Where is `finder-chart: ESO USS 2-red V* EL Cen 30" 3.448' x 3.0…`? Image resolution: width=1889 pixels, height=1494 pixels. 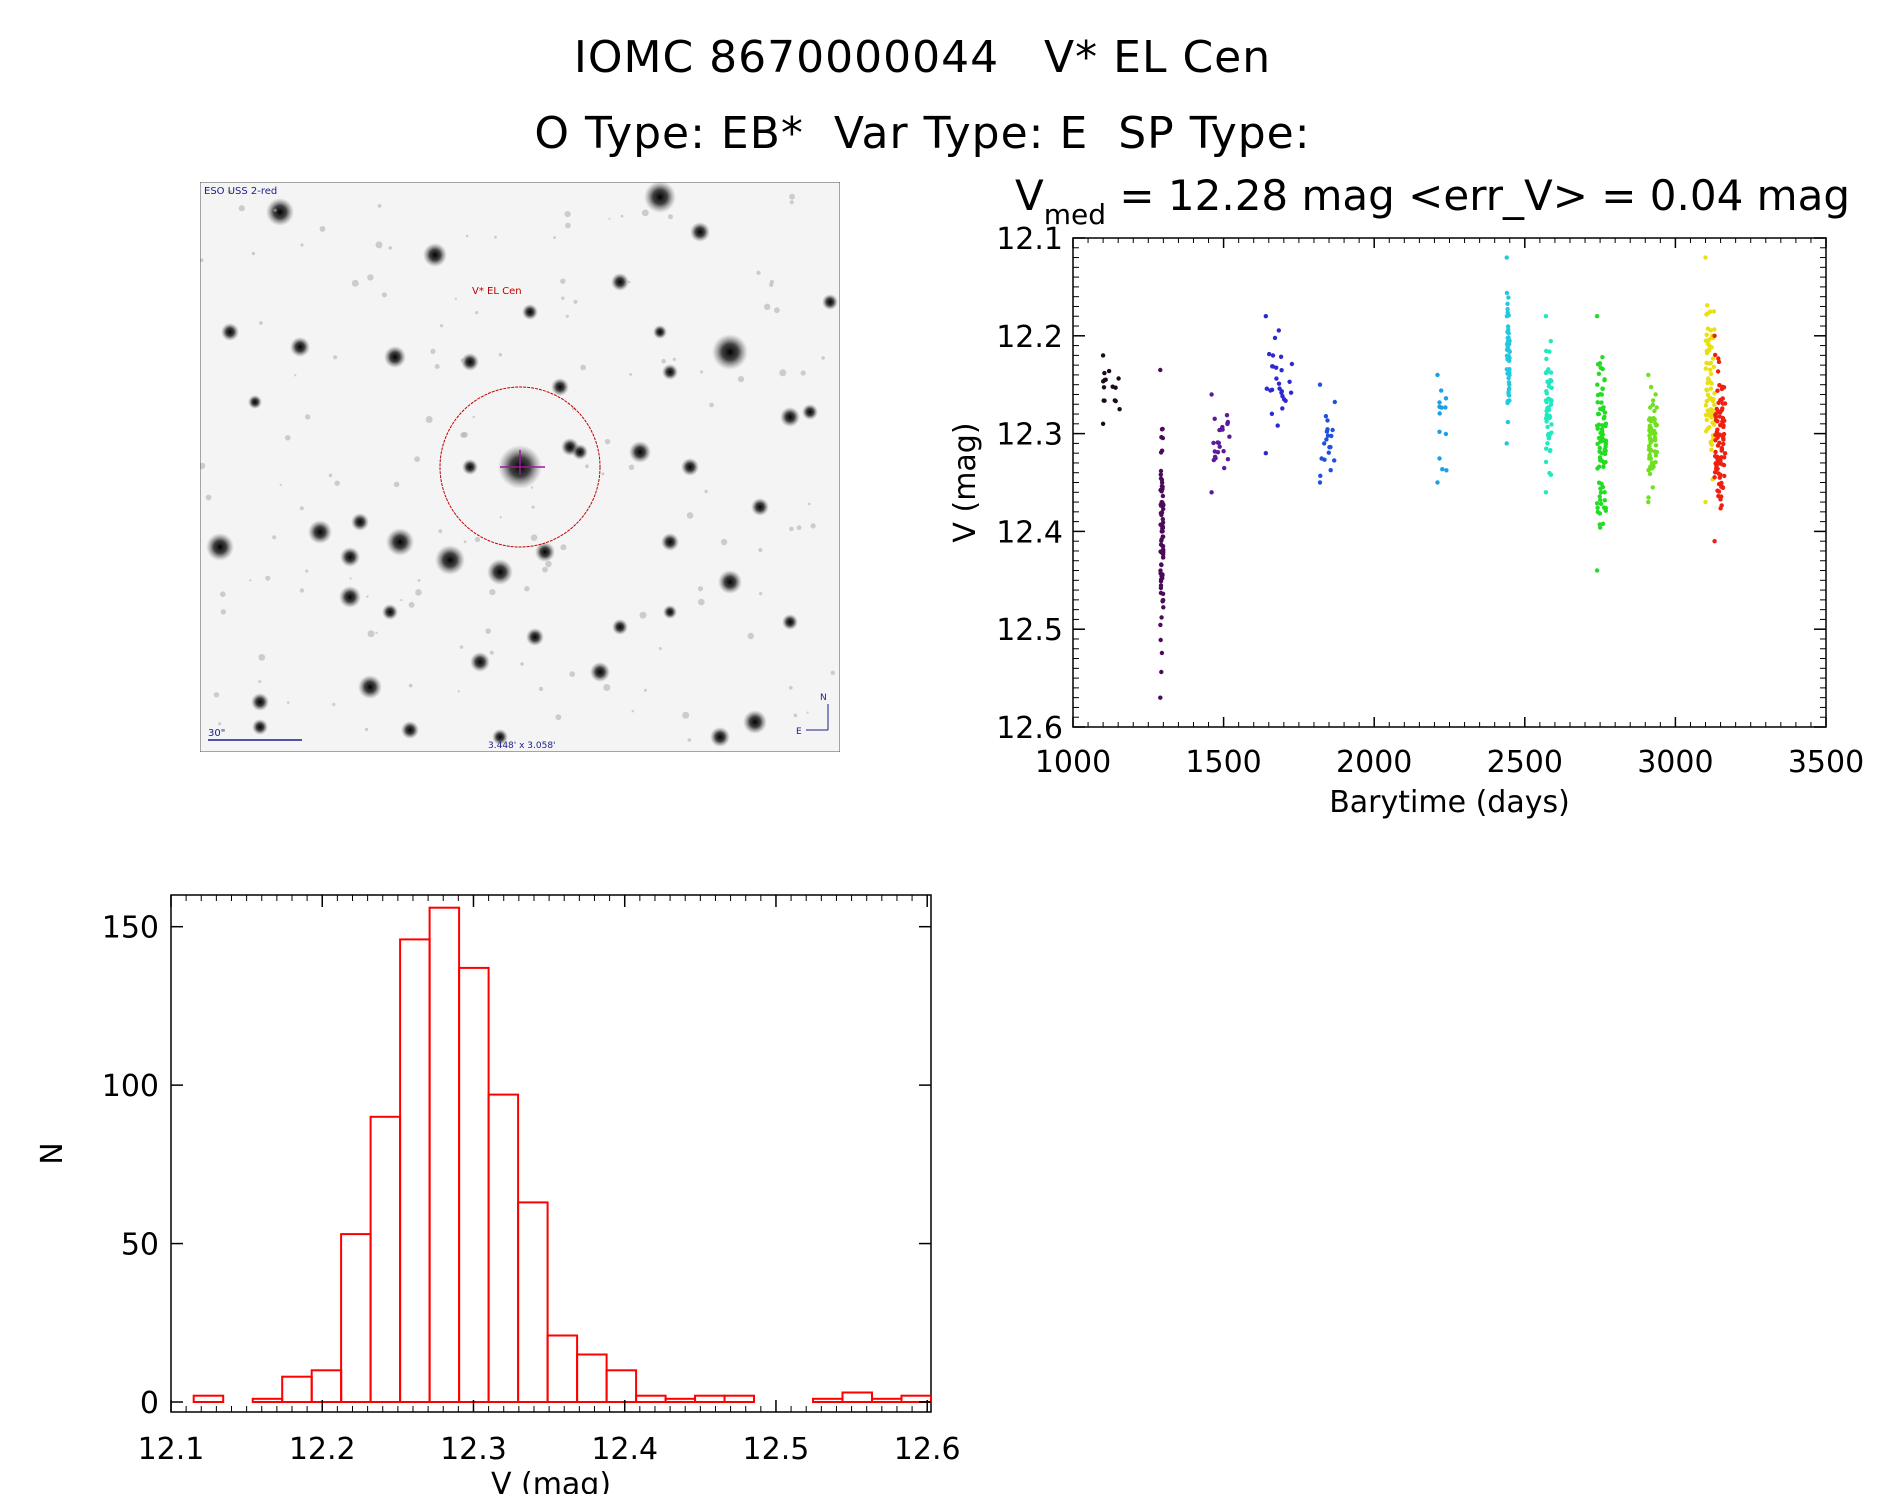 finder-chart: ESO USS 2-red V* EL Cen 30" 3.448' x 3.0… is located at coordinates (520, 467).